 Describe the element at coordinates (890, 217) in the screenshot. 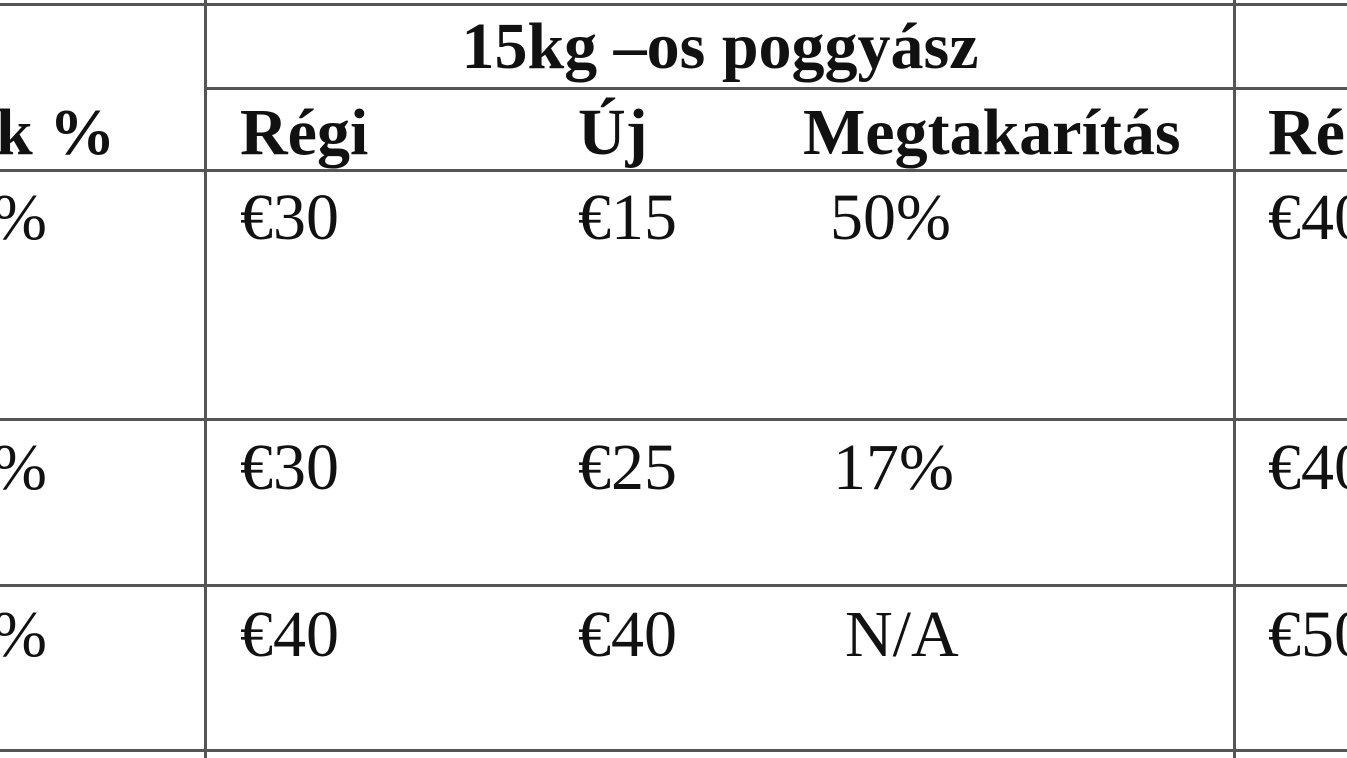

I see `cell: 50%` at that location.